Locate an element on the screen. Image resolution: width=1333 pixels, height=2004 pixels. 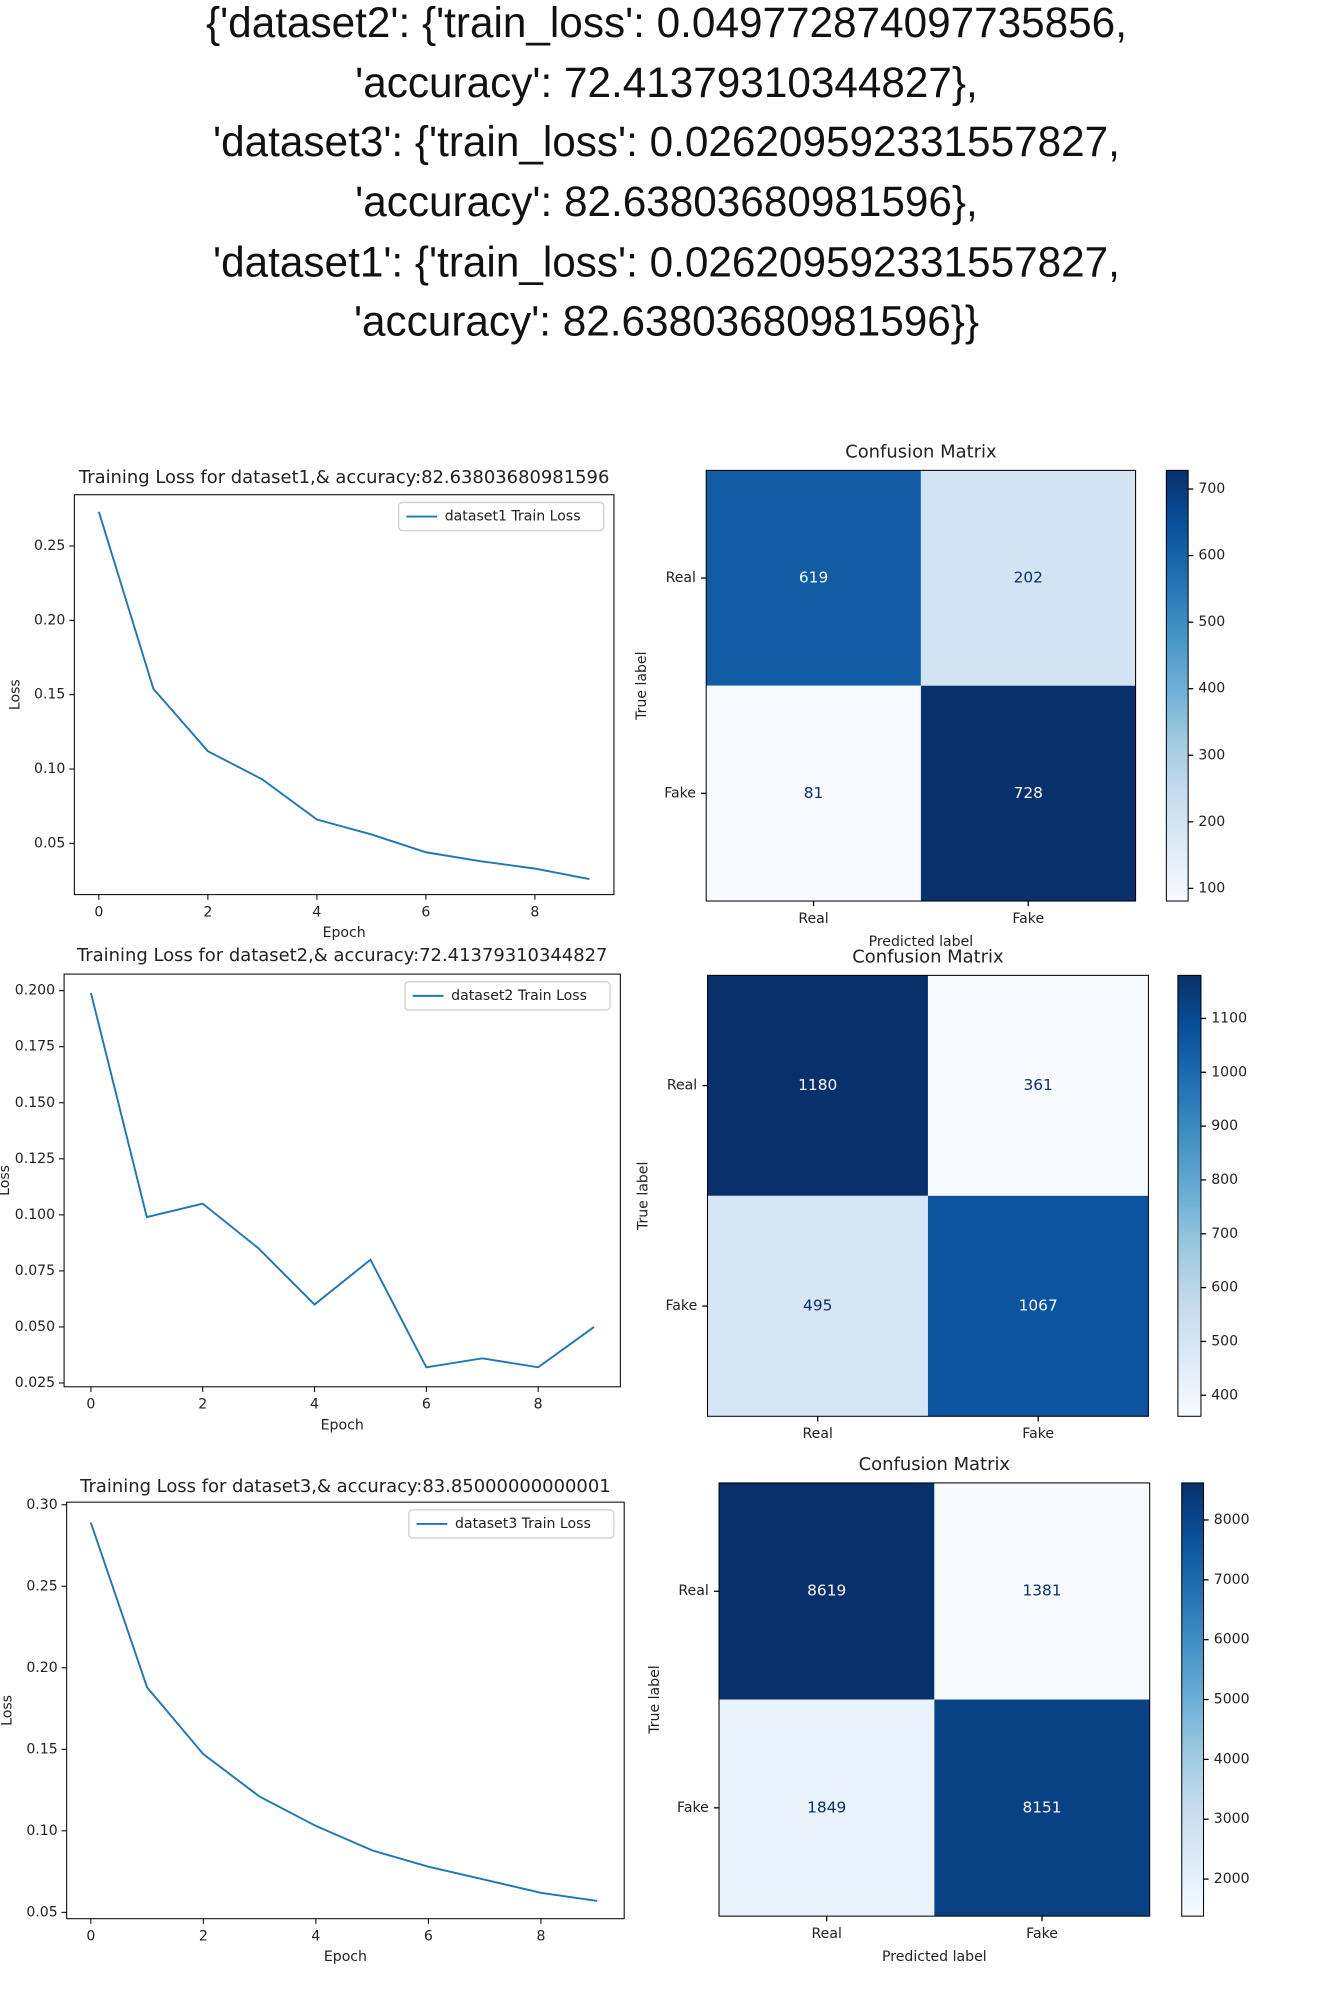
y-tick-label: 0.30 is located at coordinates (41, 1505).